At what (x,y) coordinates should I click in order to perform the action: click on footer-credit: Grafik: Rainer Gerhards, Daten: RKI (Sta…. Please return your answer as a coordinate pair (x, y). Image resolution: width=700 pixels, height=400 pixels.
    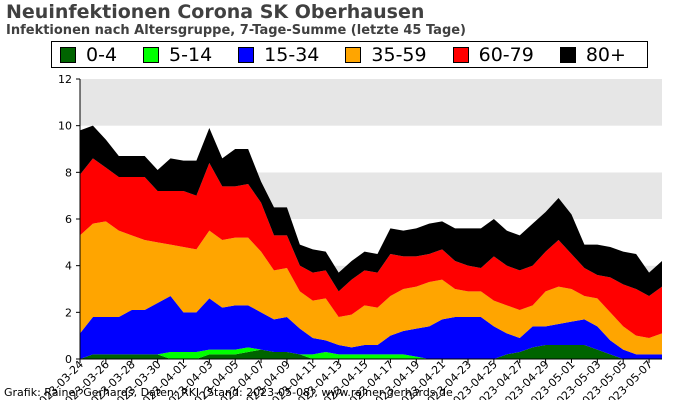
    Looking at the image, I should click on (228, 392).